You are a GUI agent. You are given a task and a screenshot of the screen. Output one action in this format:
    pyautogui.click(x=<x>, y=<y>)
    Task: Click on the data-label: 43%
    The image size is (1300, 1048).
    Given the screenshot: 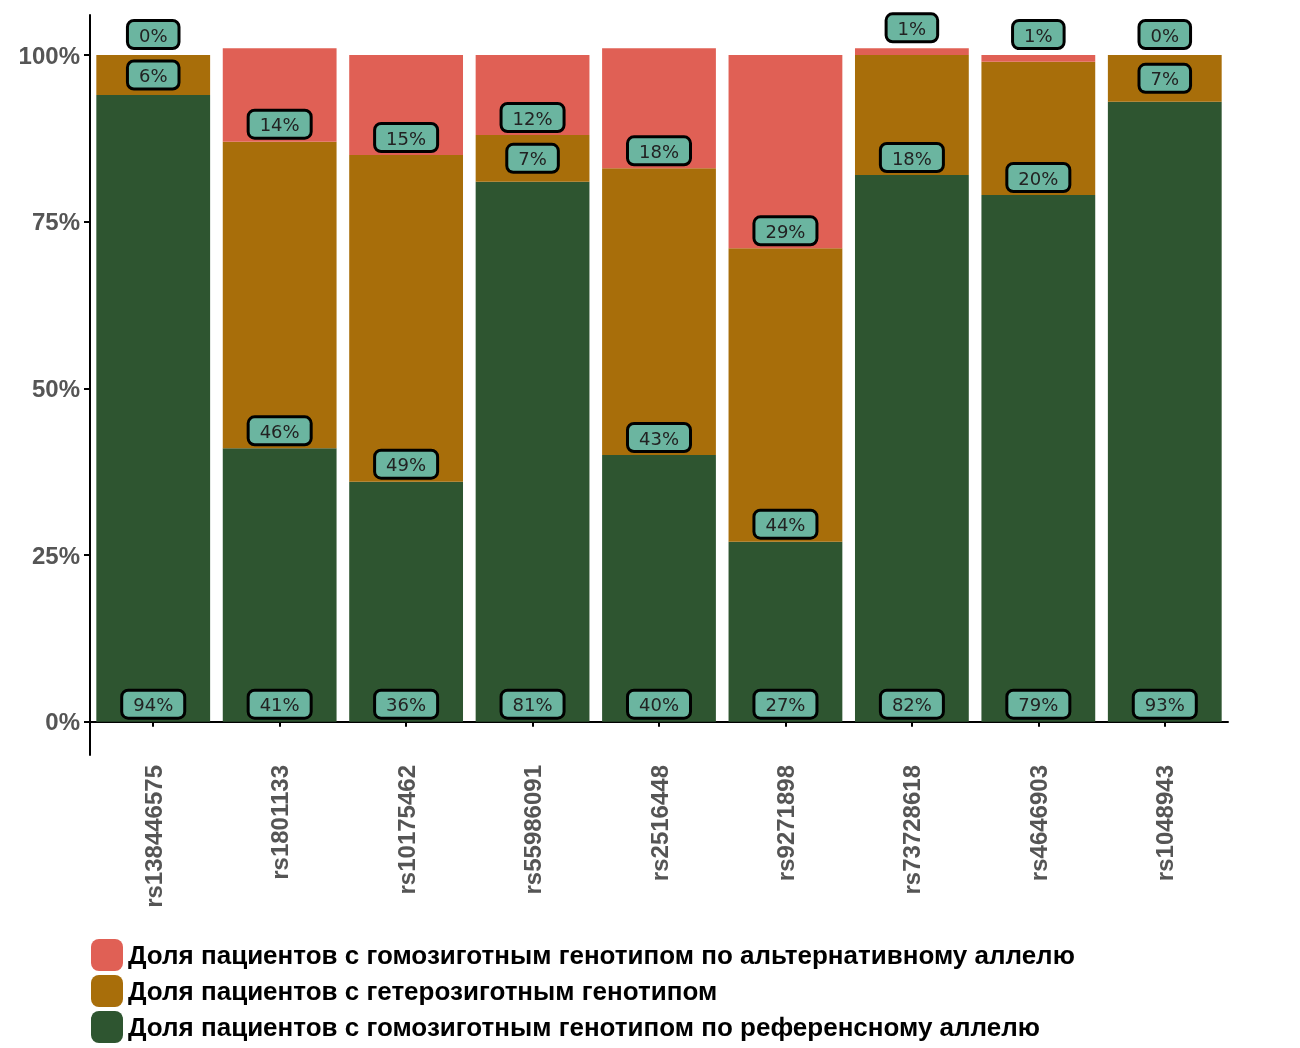 What is the action you would take?
    pyautogui.click(x=659, y=438)
    